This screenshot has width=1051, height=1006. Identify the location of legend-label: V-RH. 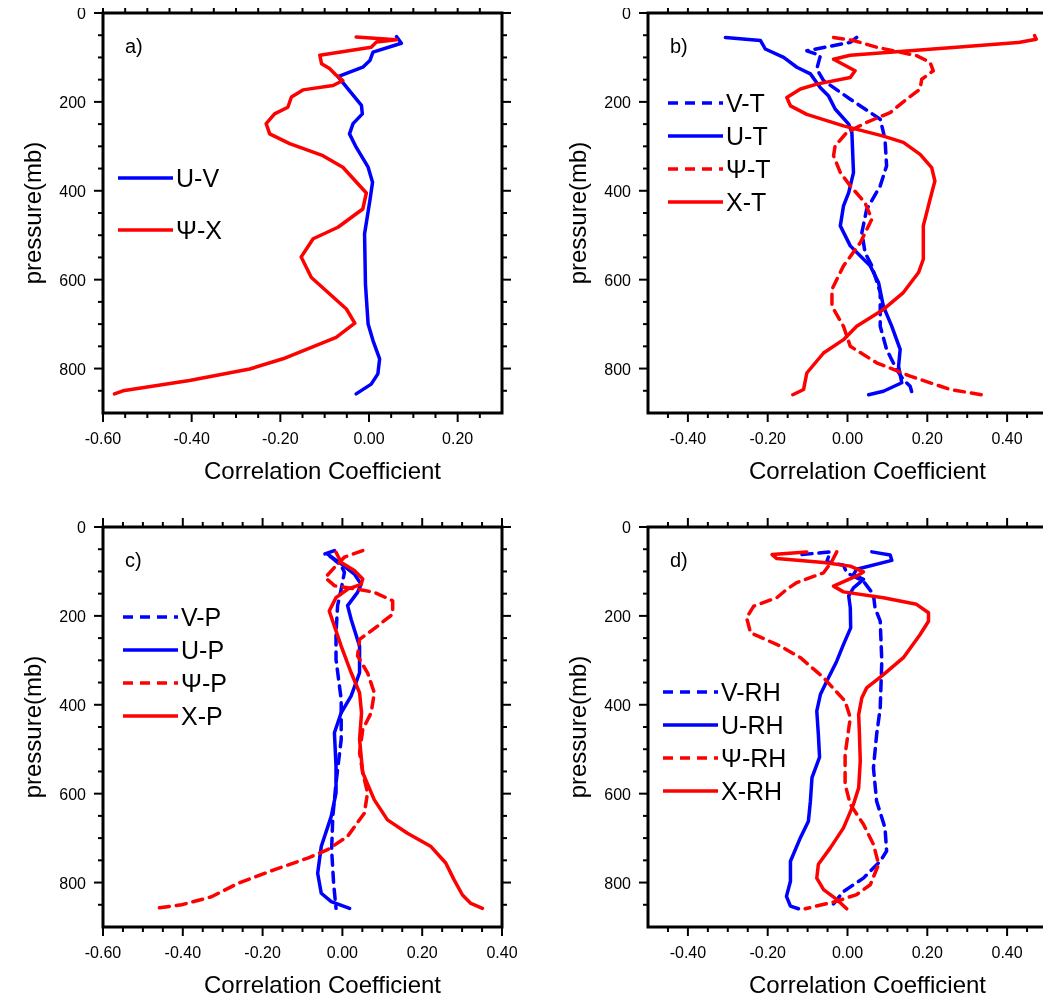
(751, 692).